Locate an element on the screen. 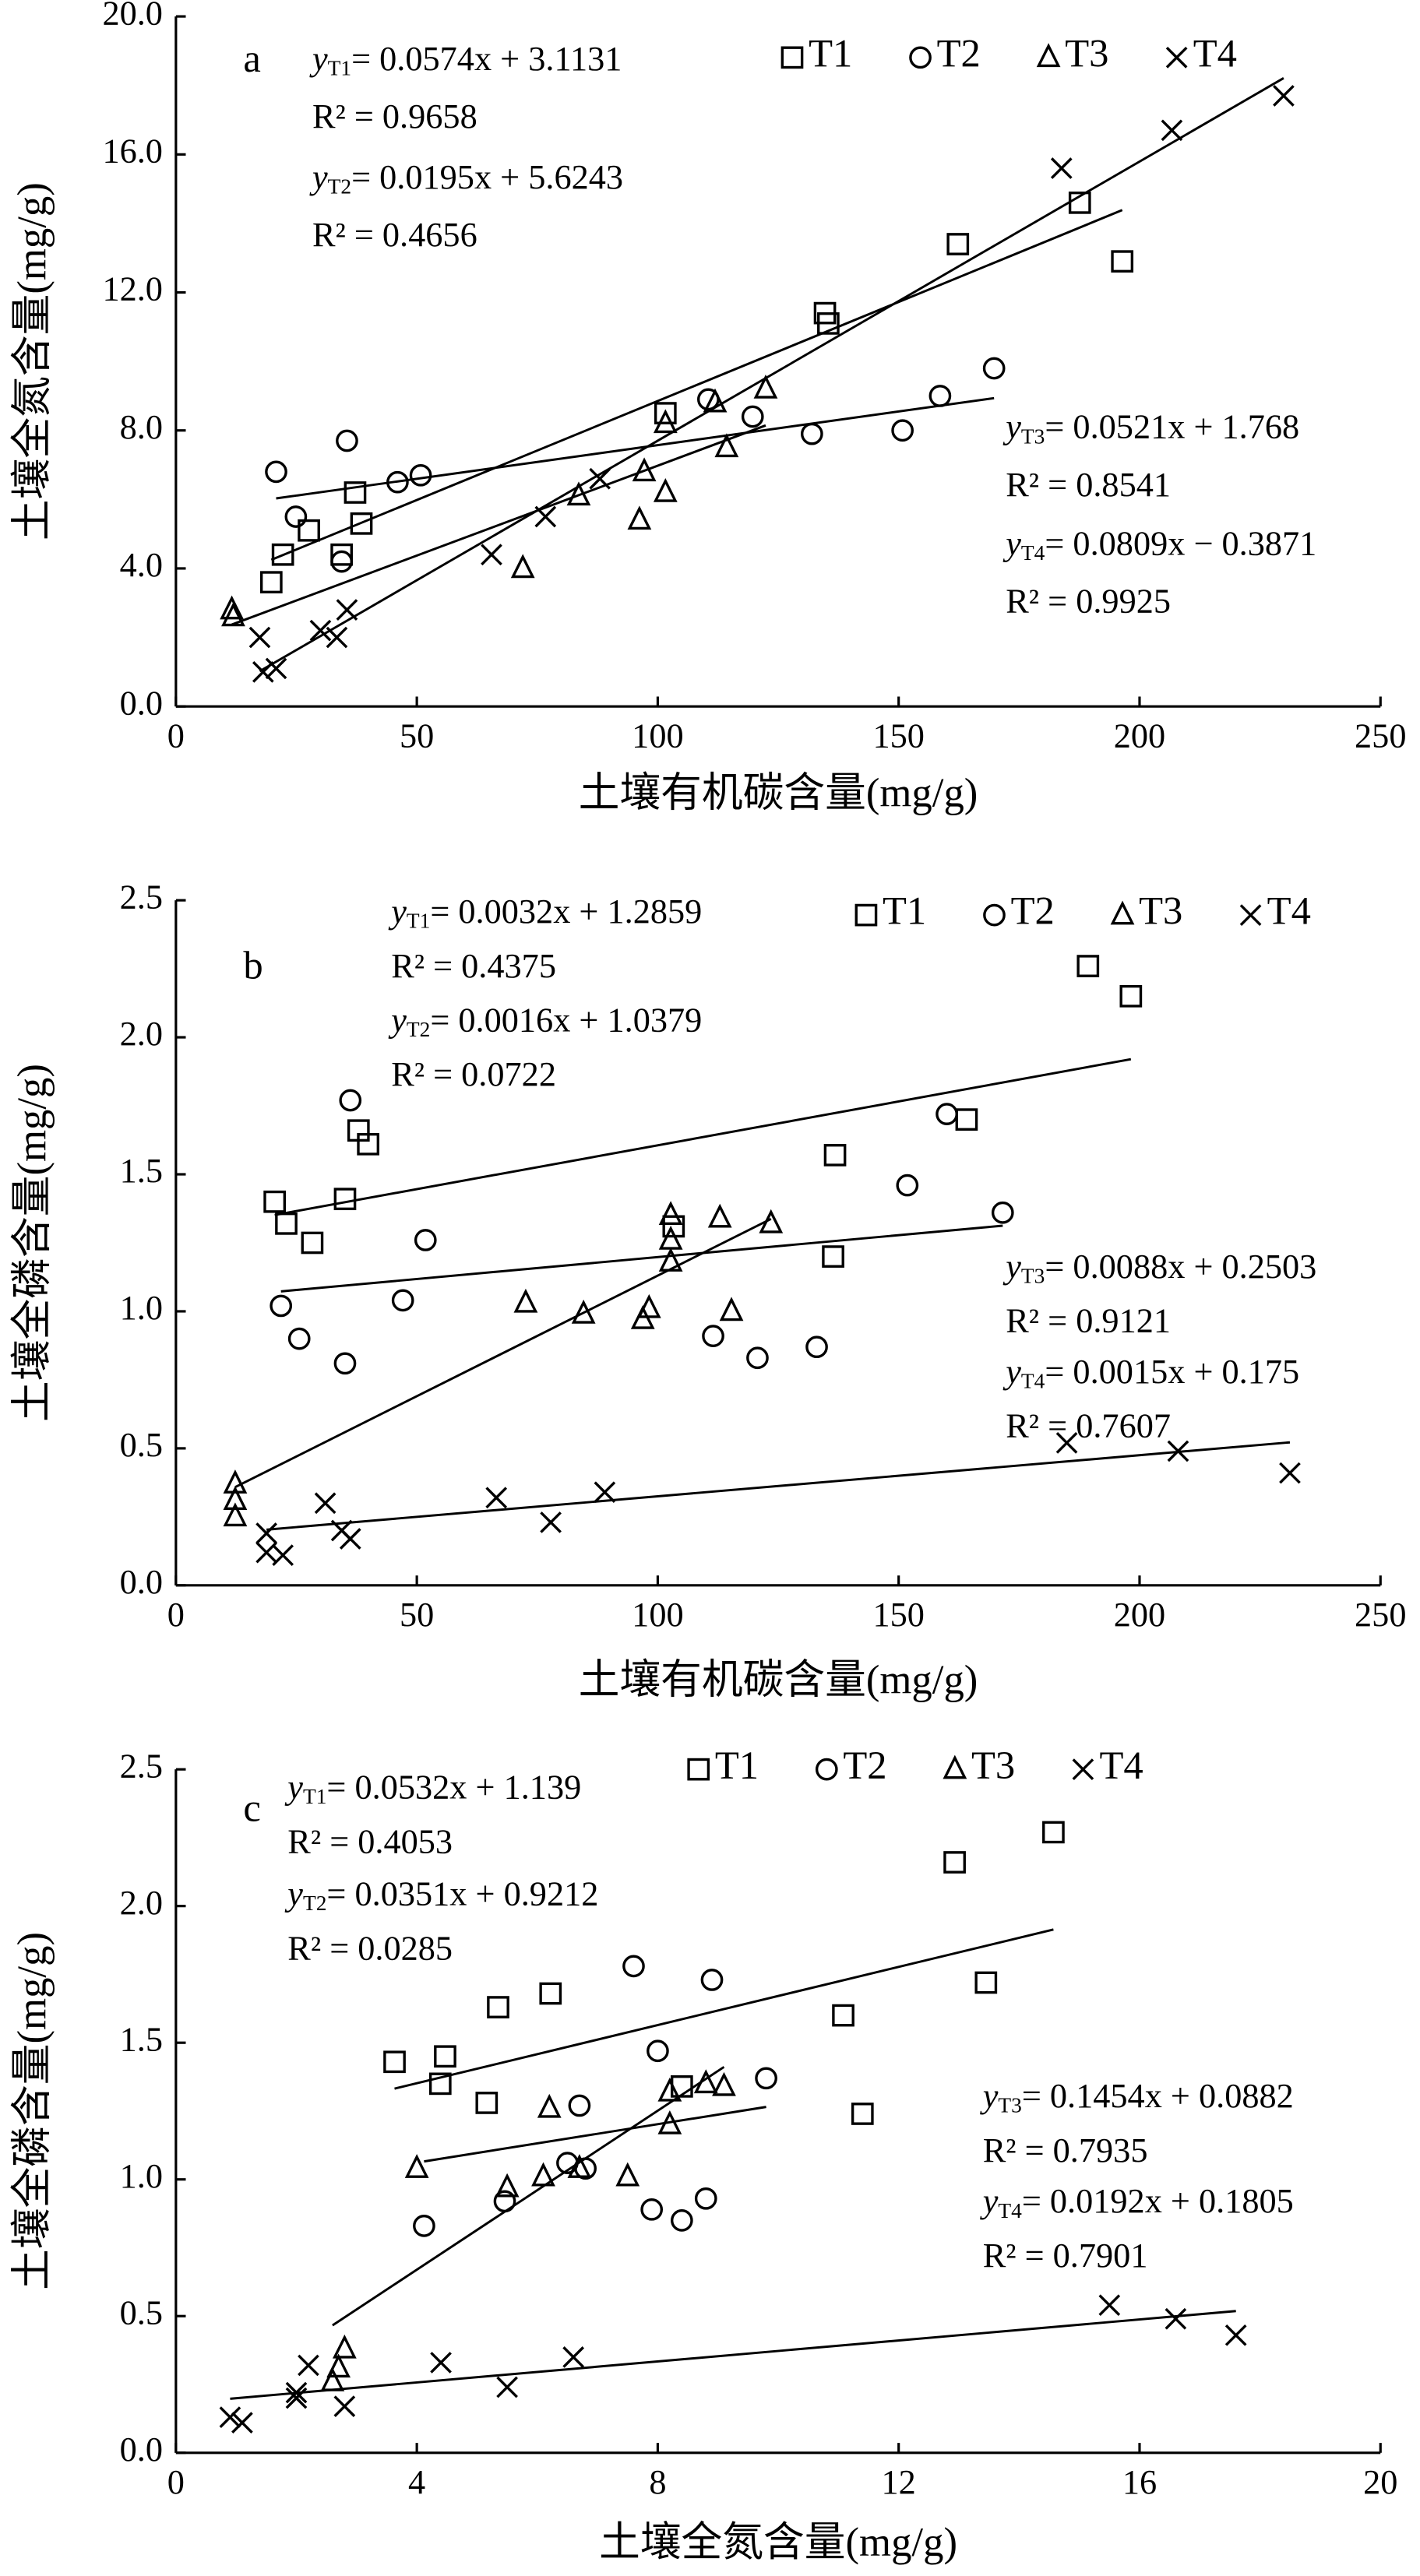 The image size is (1420, 2576). x-tick-label: 50 is located at coordinates (417, 736).